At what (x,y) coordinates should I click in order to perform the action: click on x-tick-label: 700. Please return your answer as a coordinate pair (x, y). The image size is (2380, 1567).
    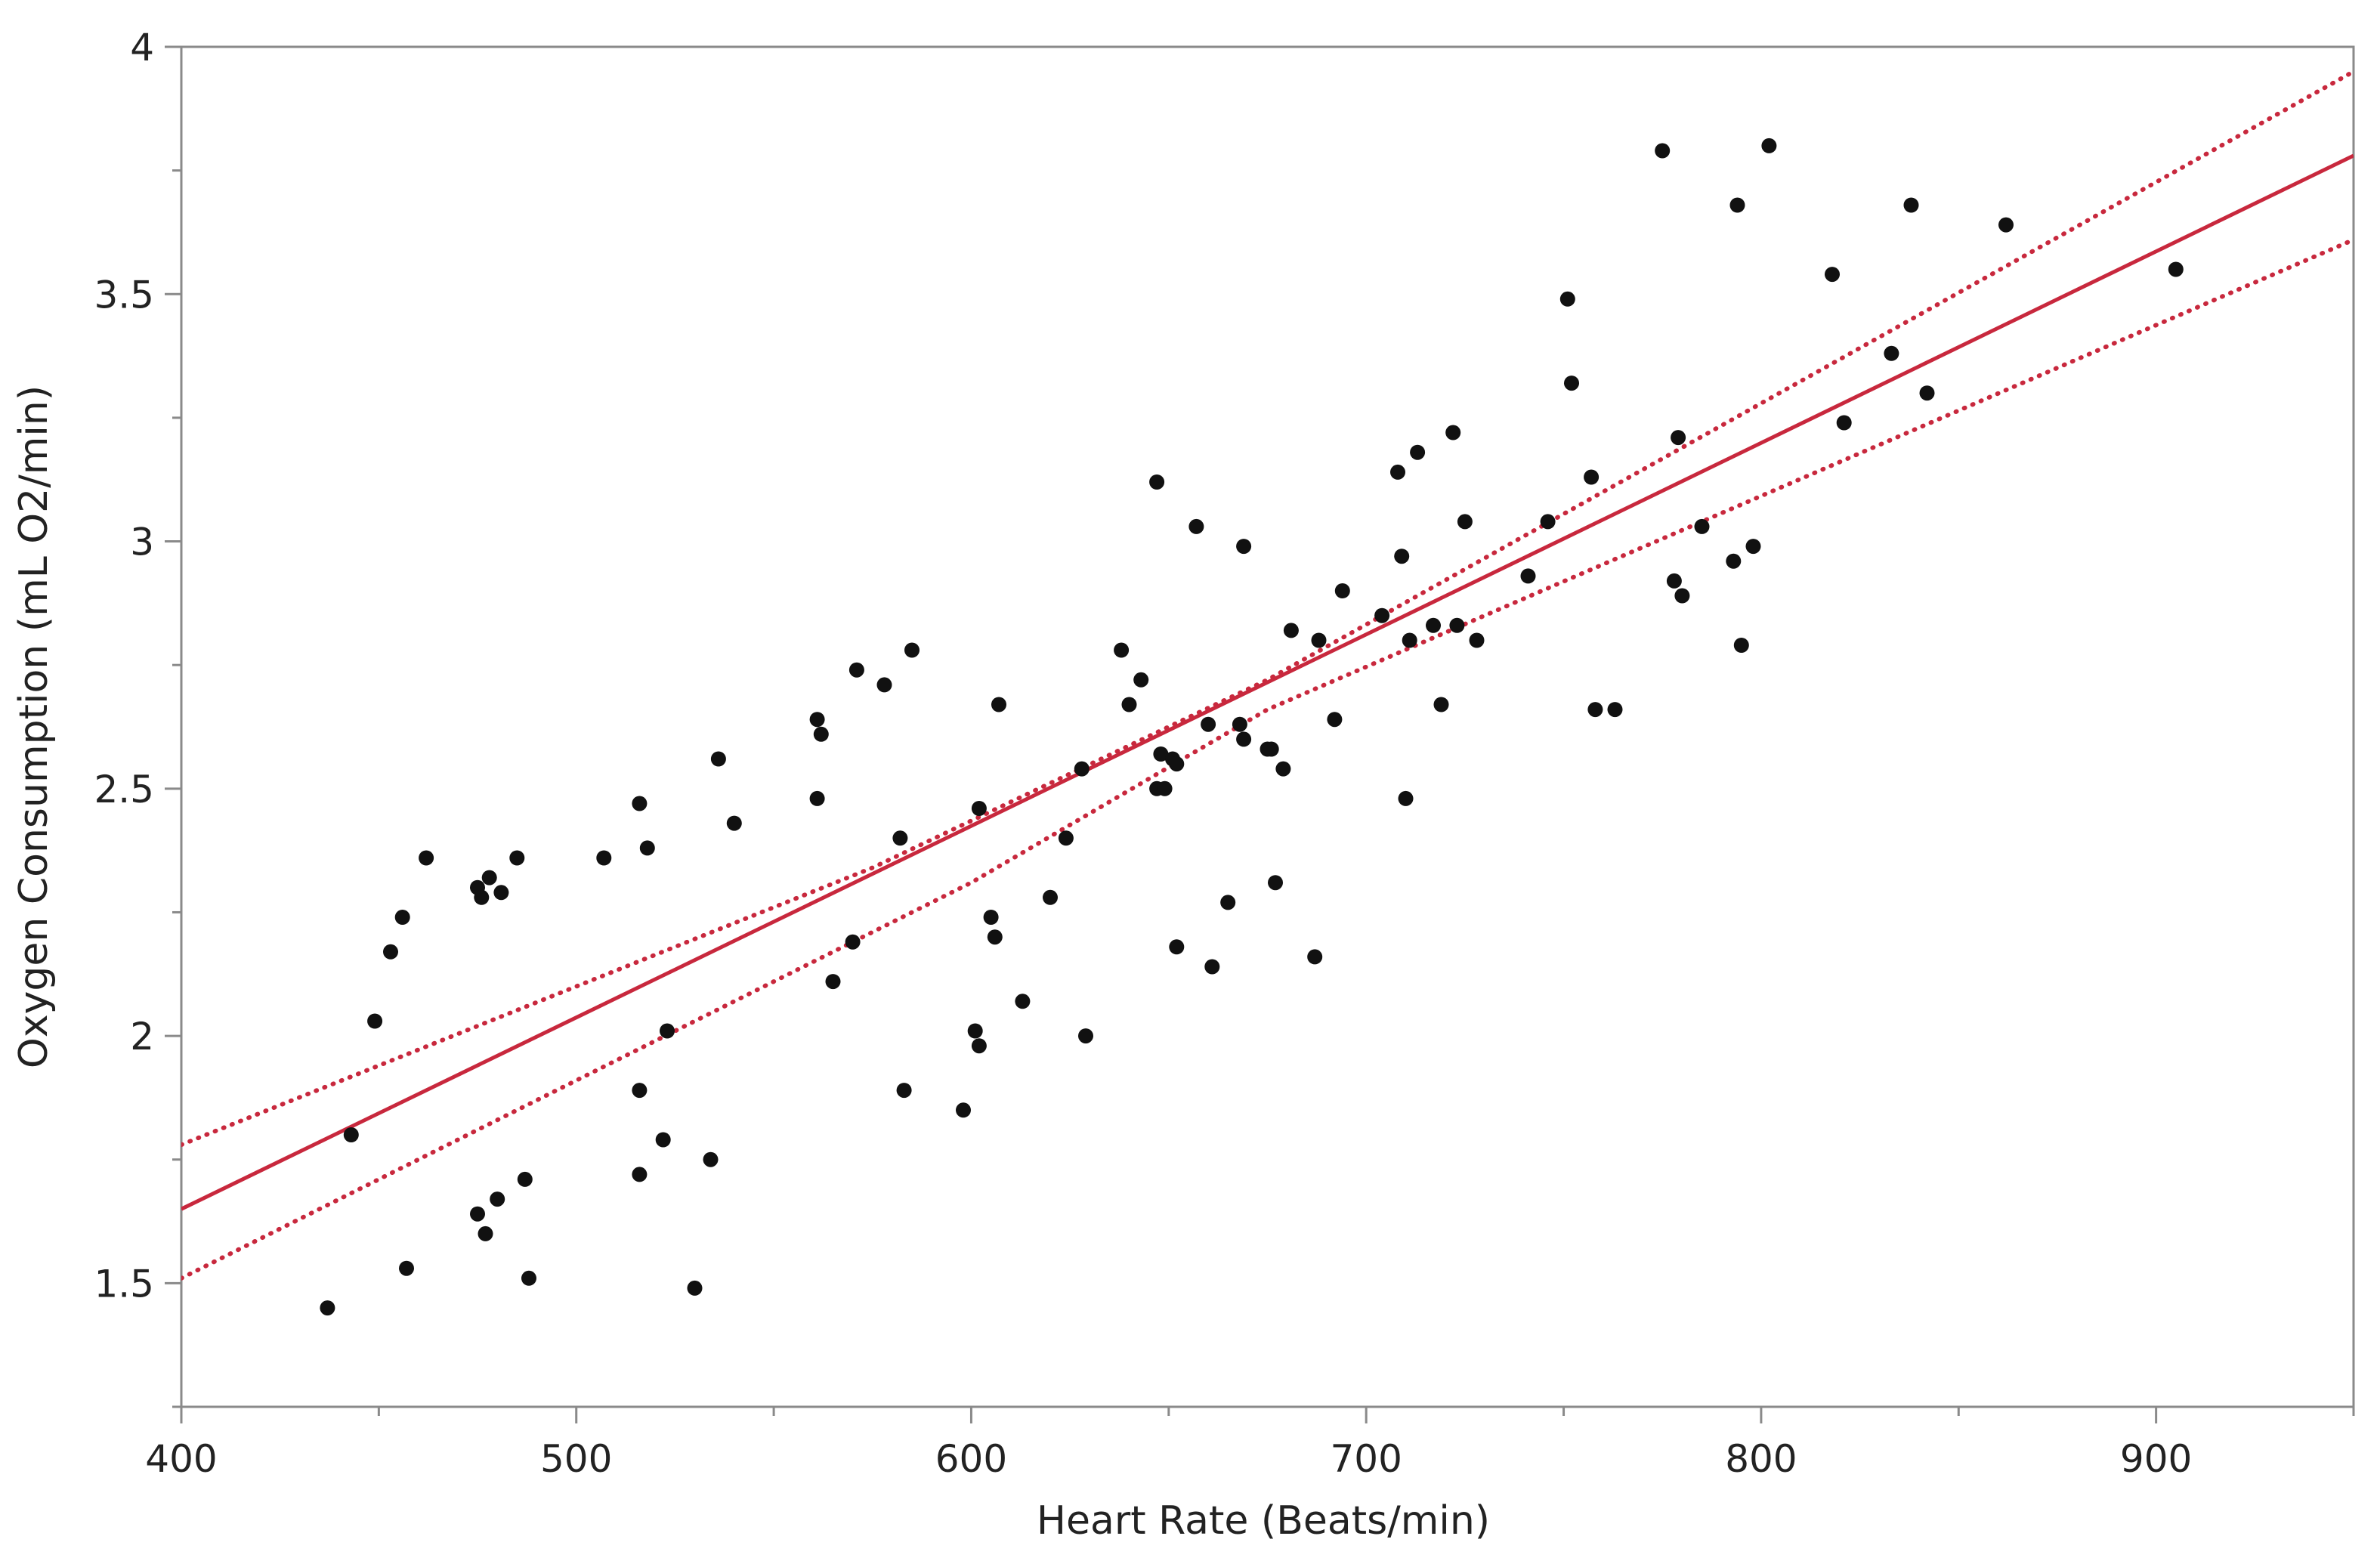
    Looking at the image, I should click on (1366, 1459).